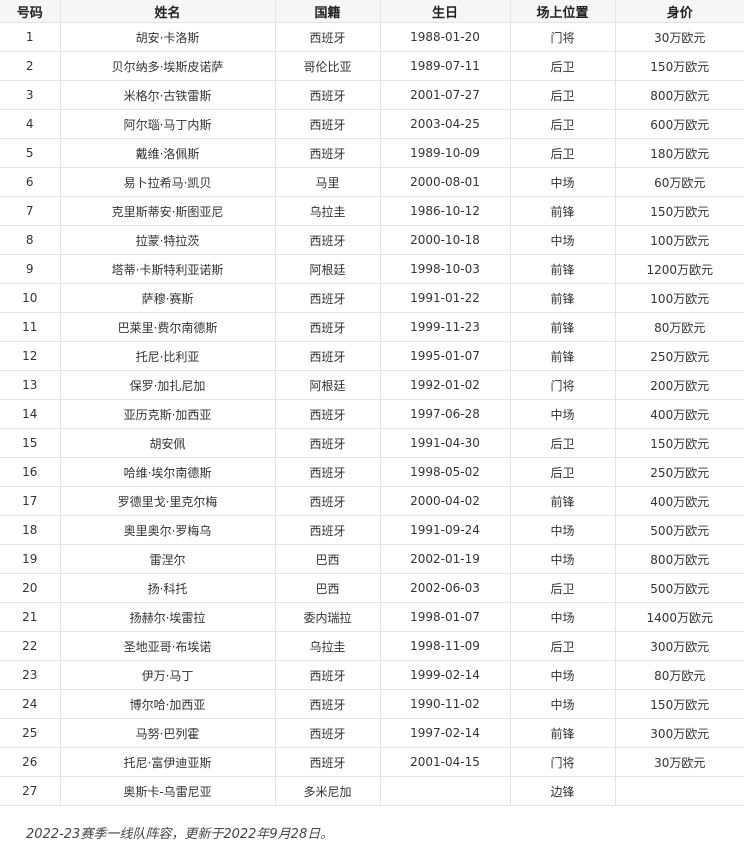  What do you see at coordinates (679, 240) in the screenshot?
I see `cell-value: 100万欧元` at bounding box center [679, 240].